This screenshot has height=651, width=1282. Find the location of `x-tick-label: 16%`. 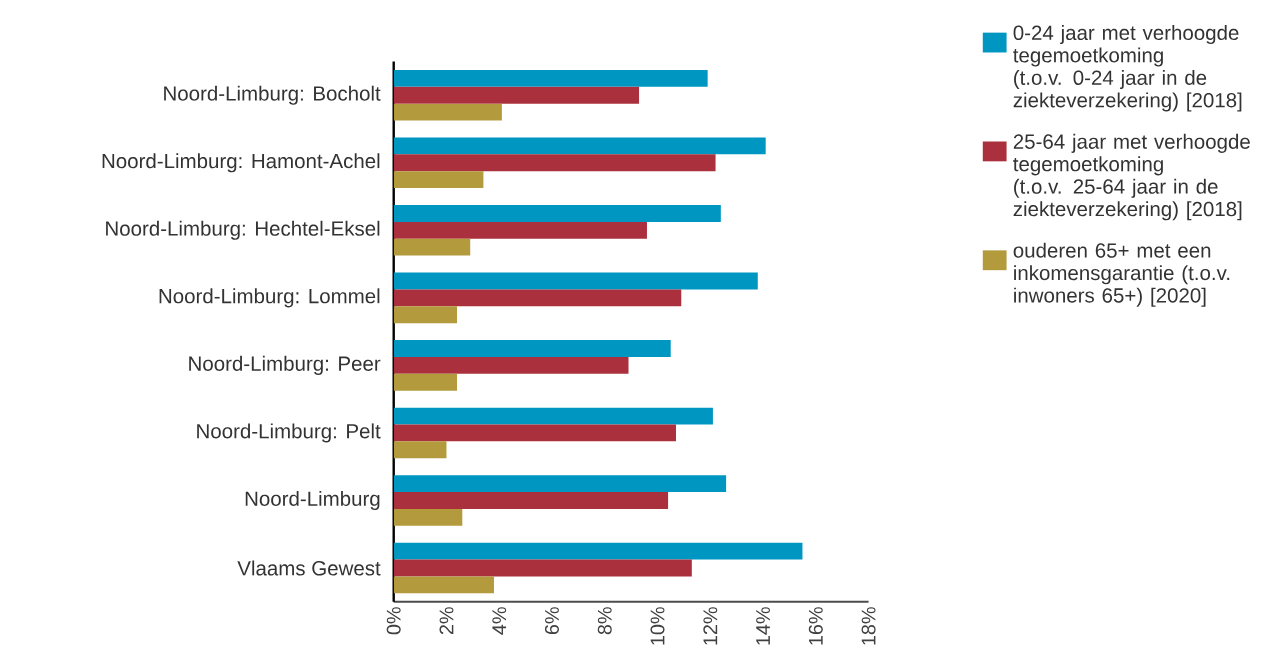

x-tick-label: 16% is located at coordinates (815, 626).